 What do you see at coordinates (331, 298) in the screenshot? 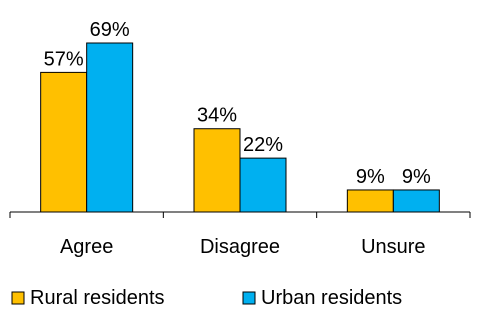
I see `legend-label-urban: Urban residents` at bounding box center [331, 298].